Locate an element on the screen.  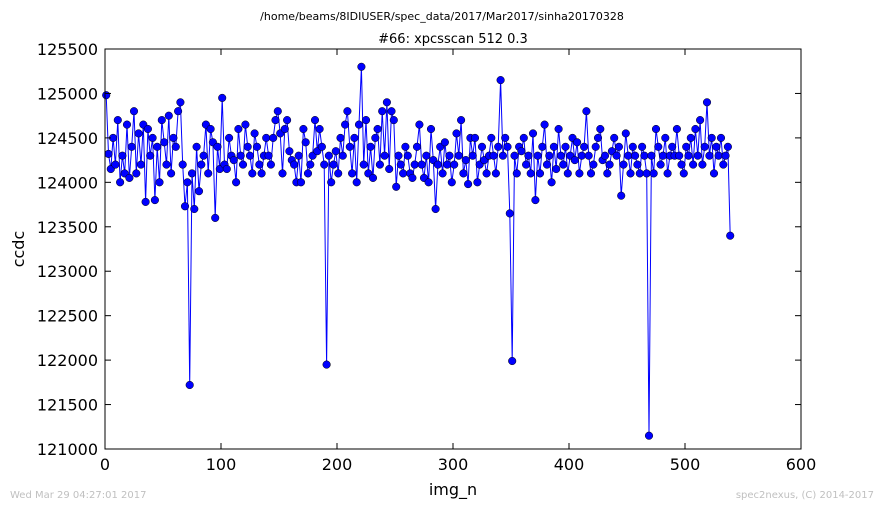
y-tick-label: 122000 is located at coordinates (67, 360).